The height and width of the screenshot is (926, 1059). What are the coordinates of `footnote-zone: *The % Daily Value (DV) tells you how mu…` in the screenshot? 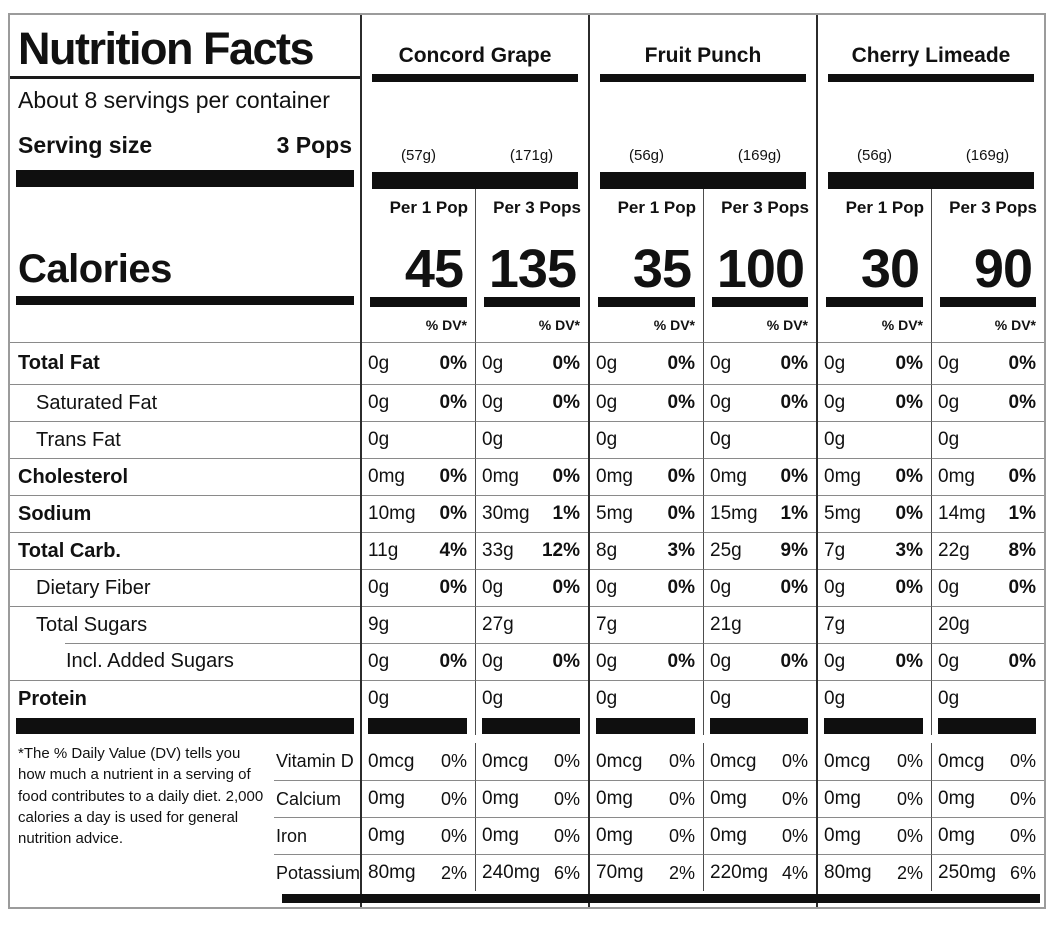 It's located at (185, 821).